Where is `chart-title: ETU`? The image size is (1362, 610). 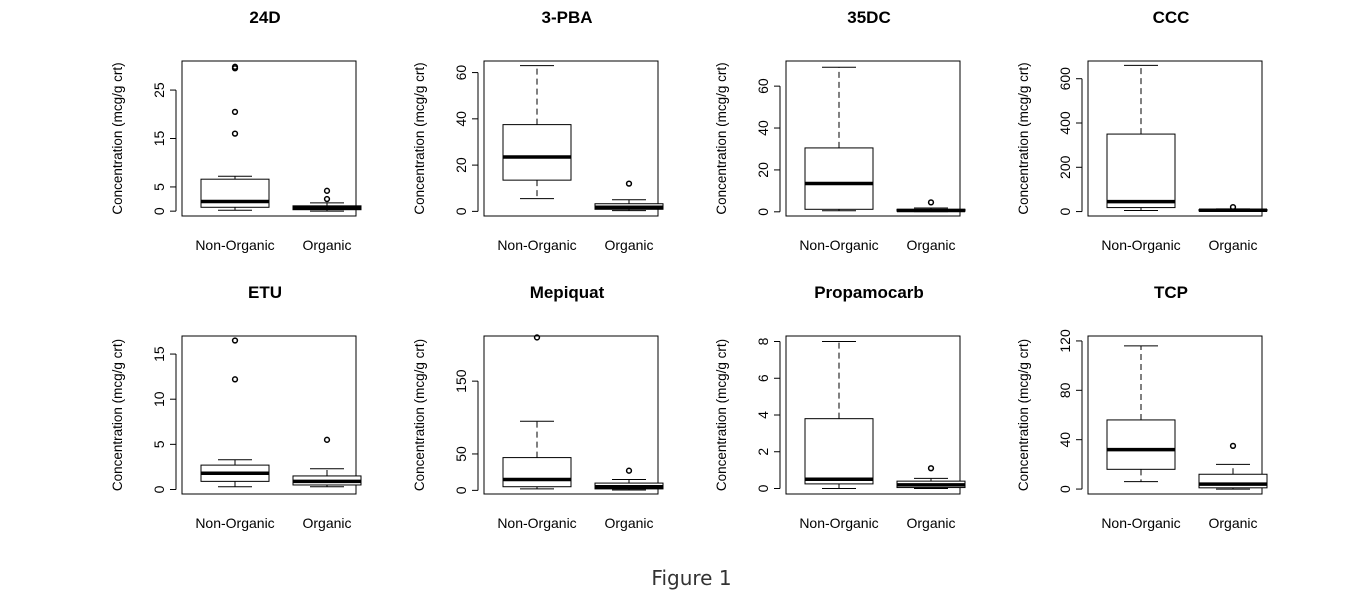 chart-title: ETU is located at coordinates (265, 292).